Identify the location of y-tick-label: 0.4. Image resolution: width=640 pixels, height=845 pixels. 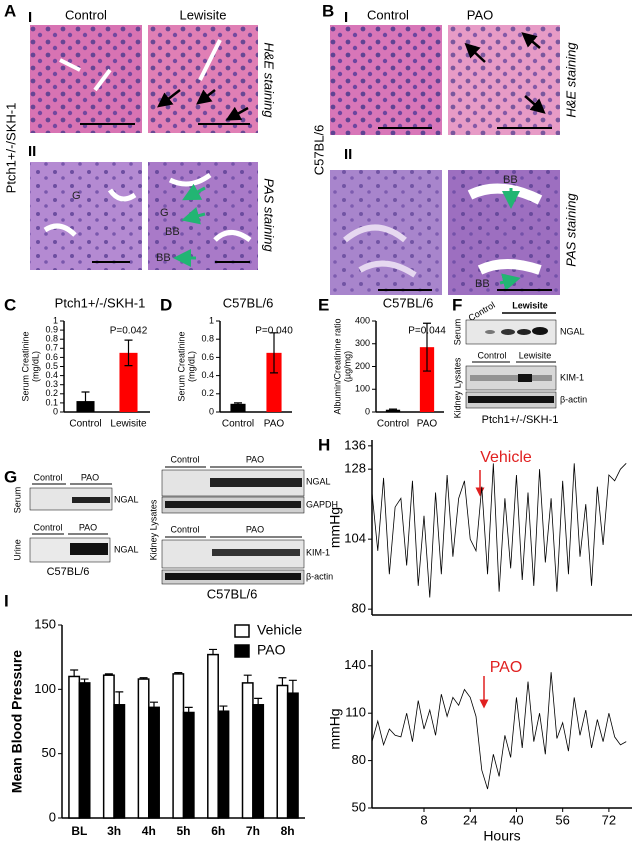
(51, 375).